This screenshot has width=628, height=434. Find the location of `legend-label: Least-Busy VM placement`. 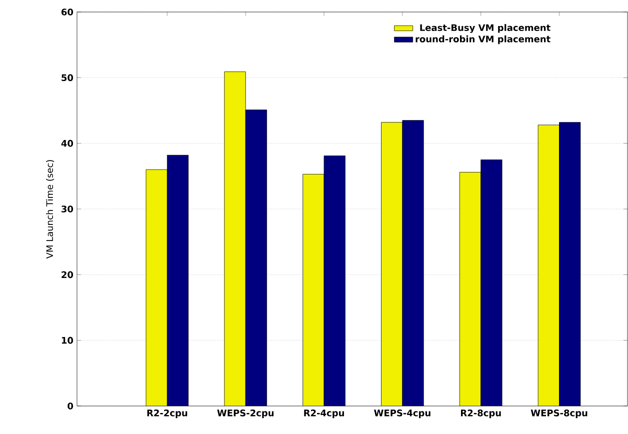

legend-label: Least-Busy VM placement is located at coordinates (485, 28).